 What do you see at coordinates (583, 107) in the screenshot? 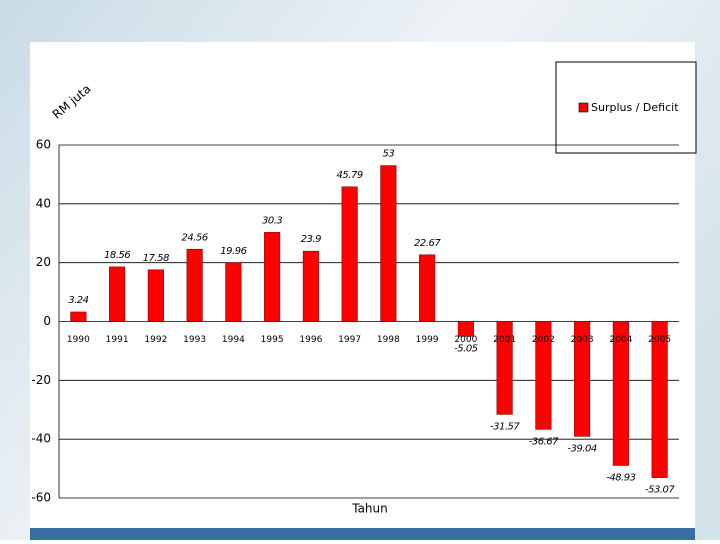
I see `legend-swatch` at bounding box center [583, 107].